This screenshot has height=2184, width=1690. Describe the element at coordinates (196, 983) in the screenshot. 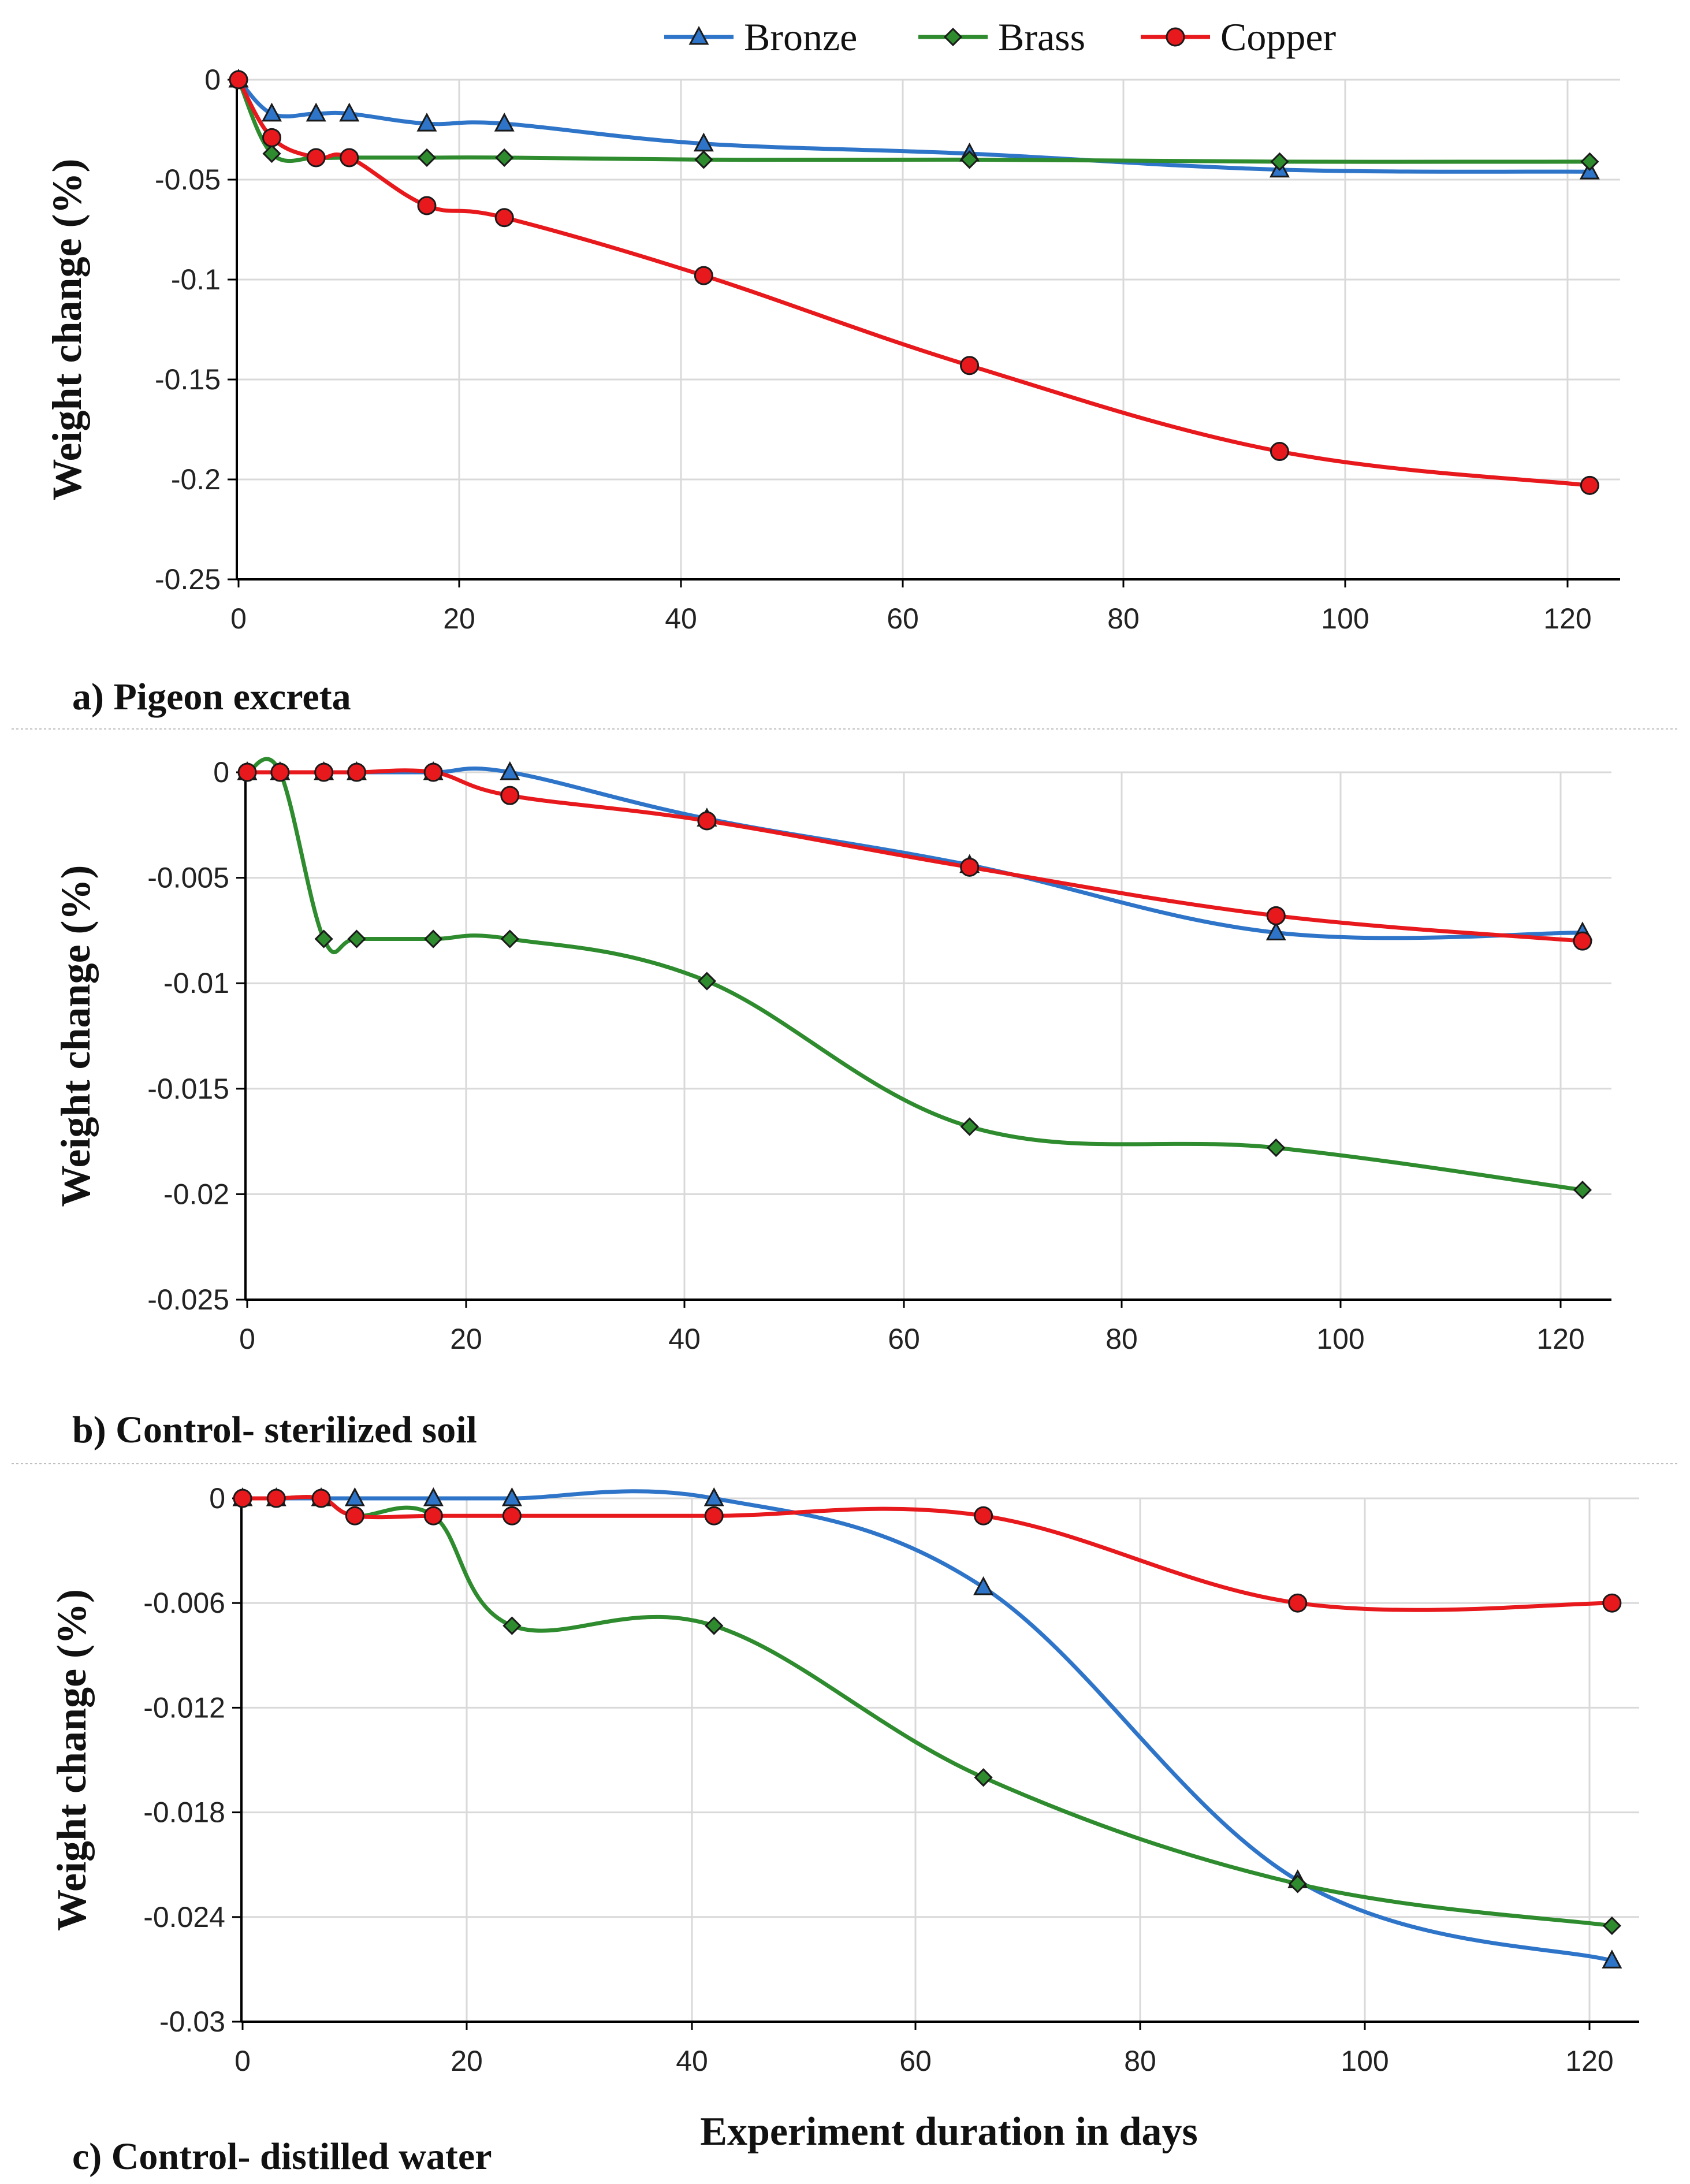

I see `y-tick-label: -0.01` at that location.